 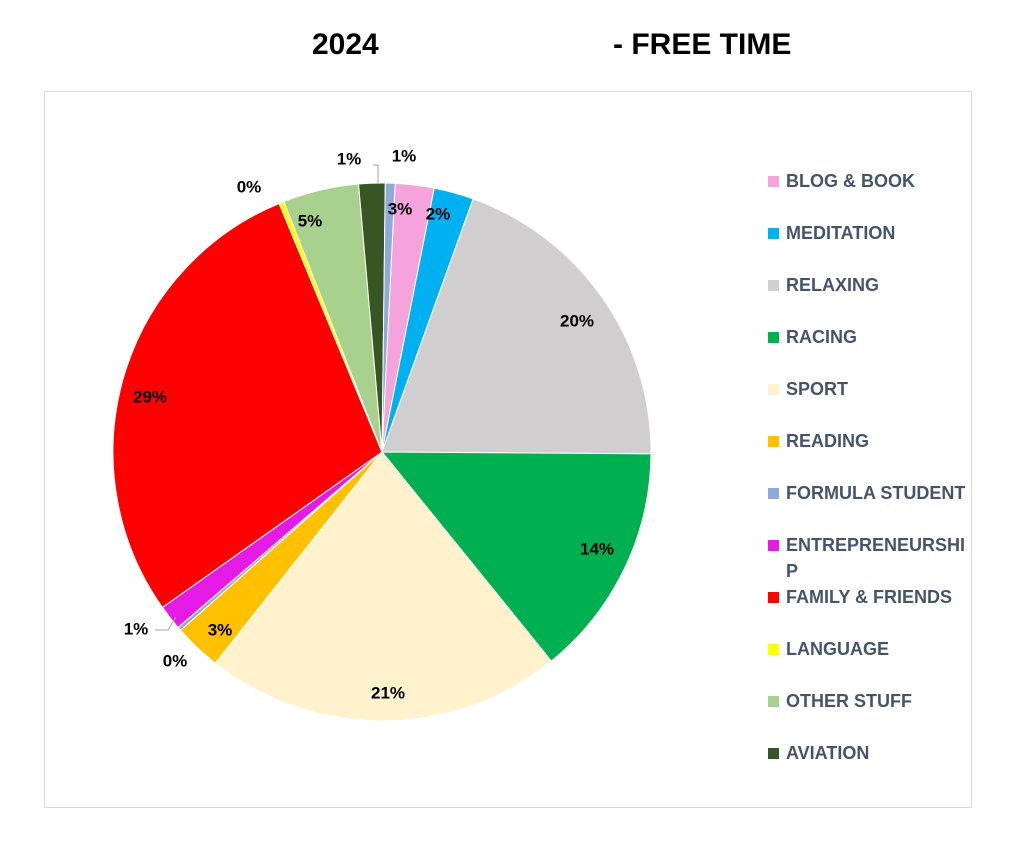 What do you see at coordinates (220, 629) in the screenshot?
I see `data-label-5: 3%` at bounding box center [220, 629].